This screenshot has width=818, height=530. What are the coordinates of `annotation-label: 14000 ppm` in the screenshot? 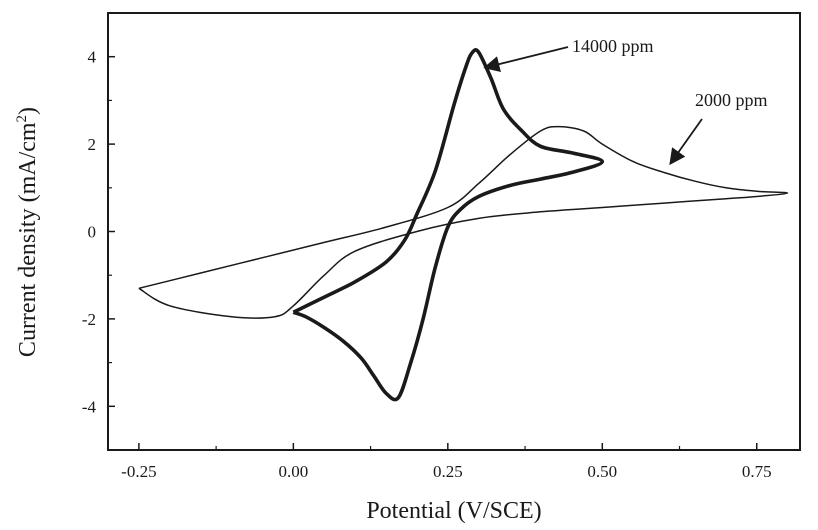 It's located at (613, 46).